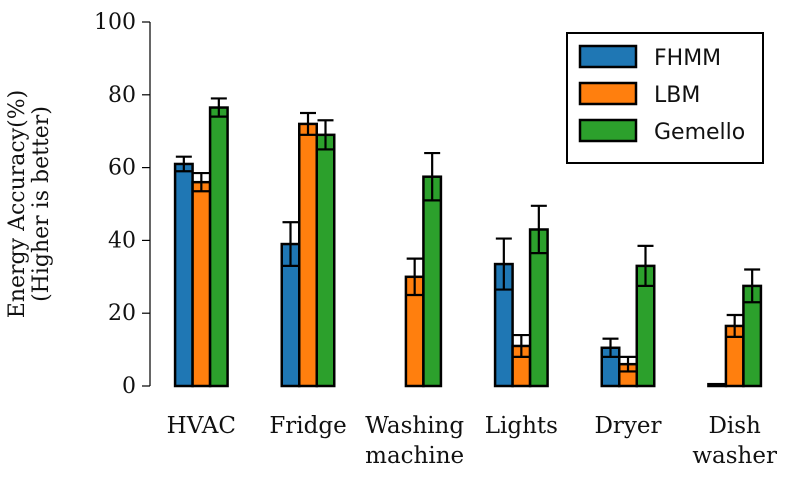 This screenshot has height=495, width=792. What do you see at coordinates (115, 22) in the screenshot?
I see `y-tick-label-100: 100` at bounding box center [115, 22].